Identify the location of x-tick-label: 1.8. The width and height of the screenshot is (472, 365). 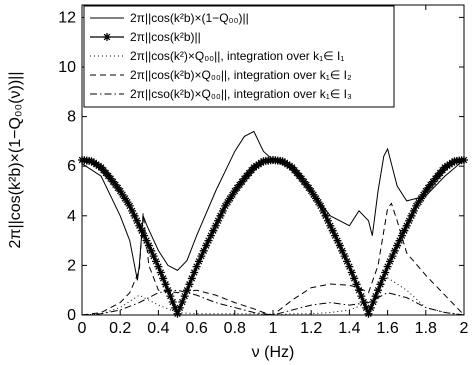
(426, 328).